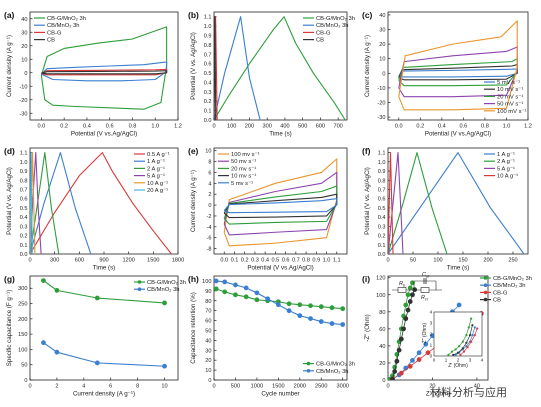 This screenshot has height=407, width=541. What do you see at coordinates (337, 261) in the screenshot?
I see `x-tick-label: 1.1` at bounding box center [337, 261].